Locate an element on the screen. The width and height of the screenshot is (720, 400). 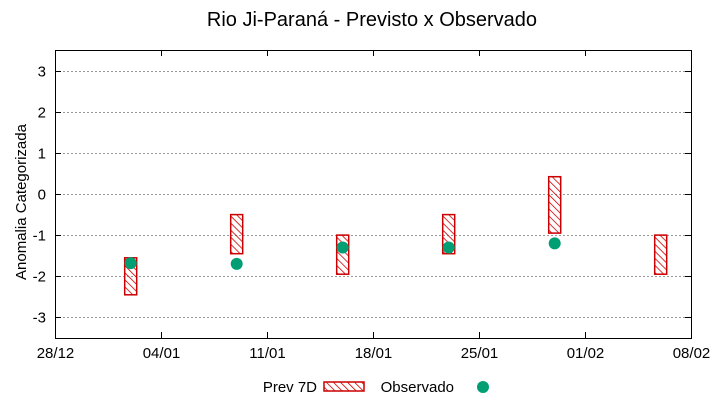
legend-label-prev7d: Prev 7D is located at coordinates (290, 387).